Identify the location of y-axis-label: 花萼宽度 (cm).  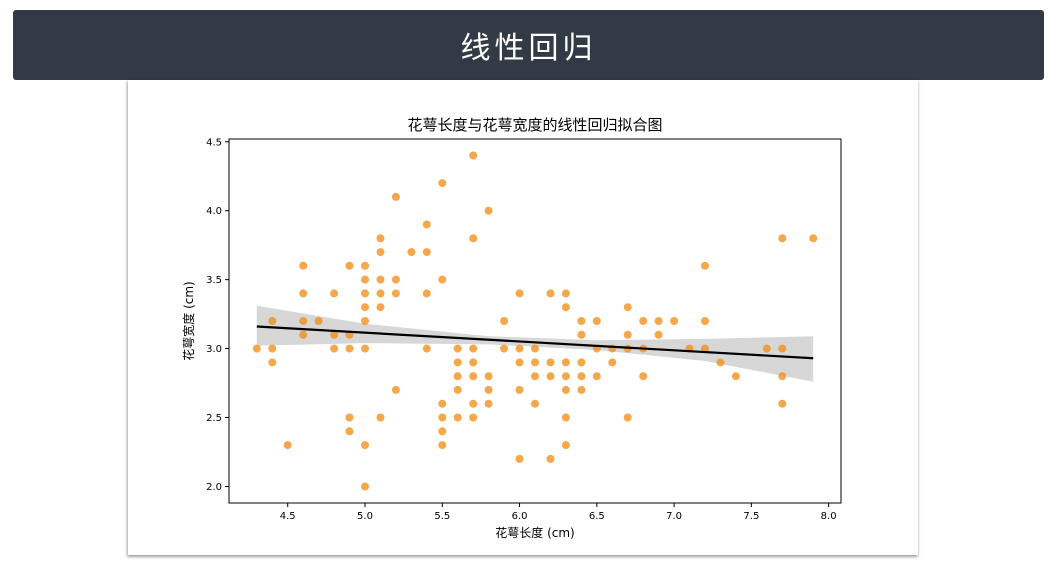
(188, 320).